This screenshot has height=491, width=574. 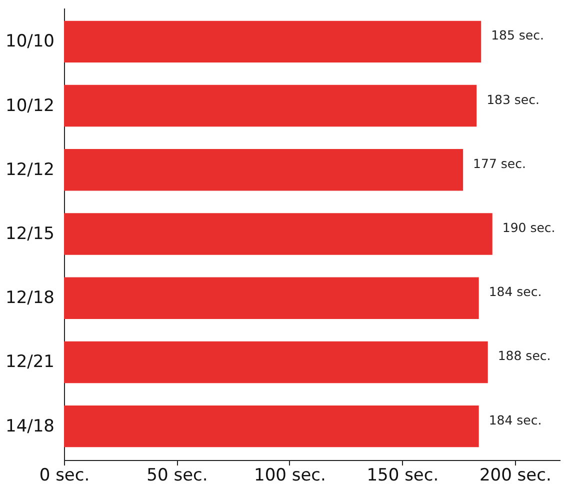 I want to click on x-tick-label: 0 sec., so click(x=64, y=476).